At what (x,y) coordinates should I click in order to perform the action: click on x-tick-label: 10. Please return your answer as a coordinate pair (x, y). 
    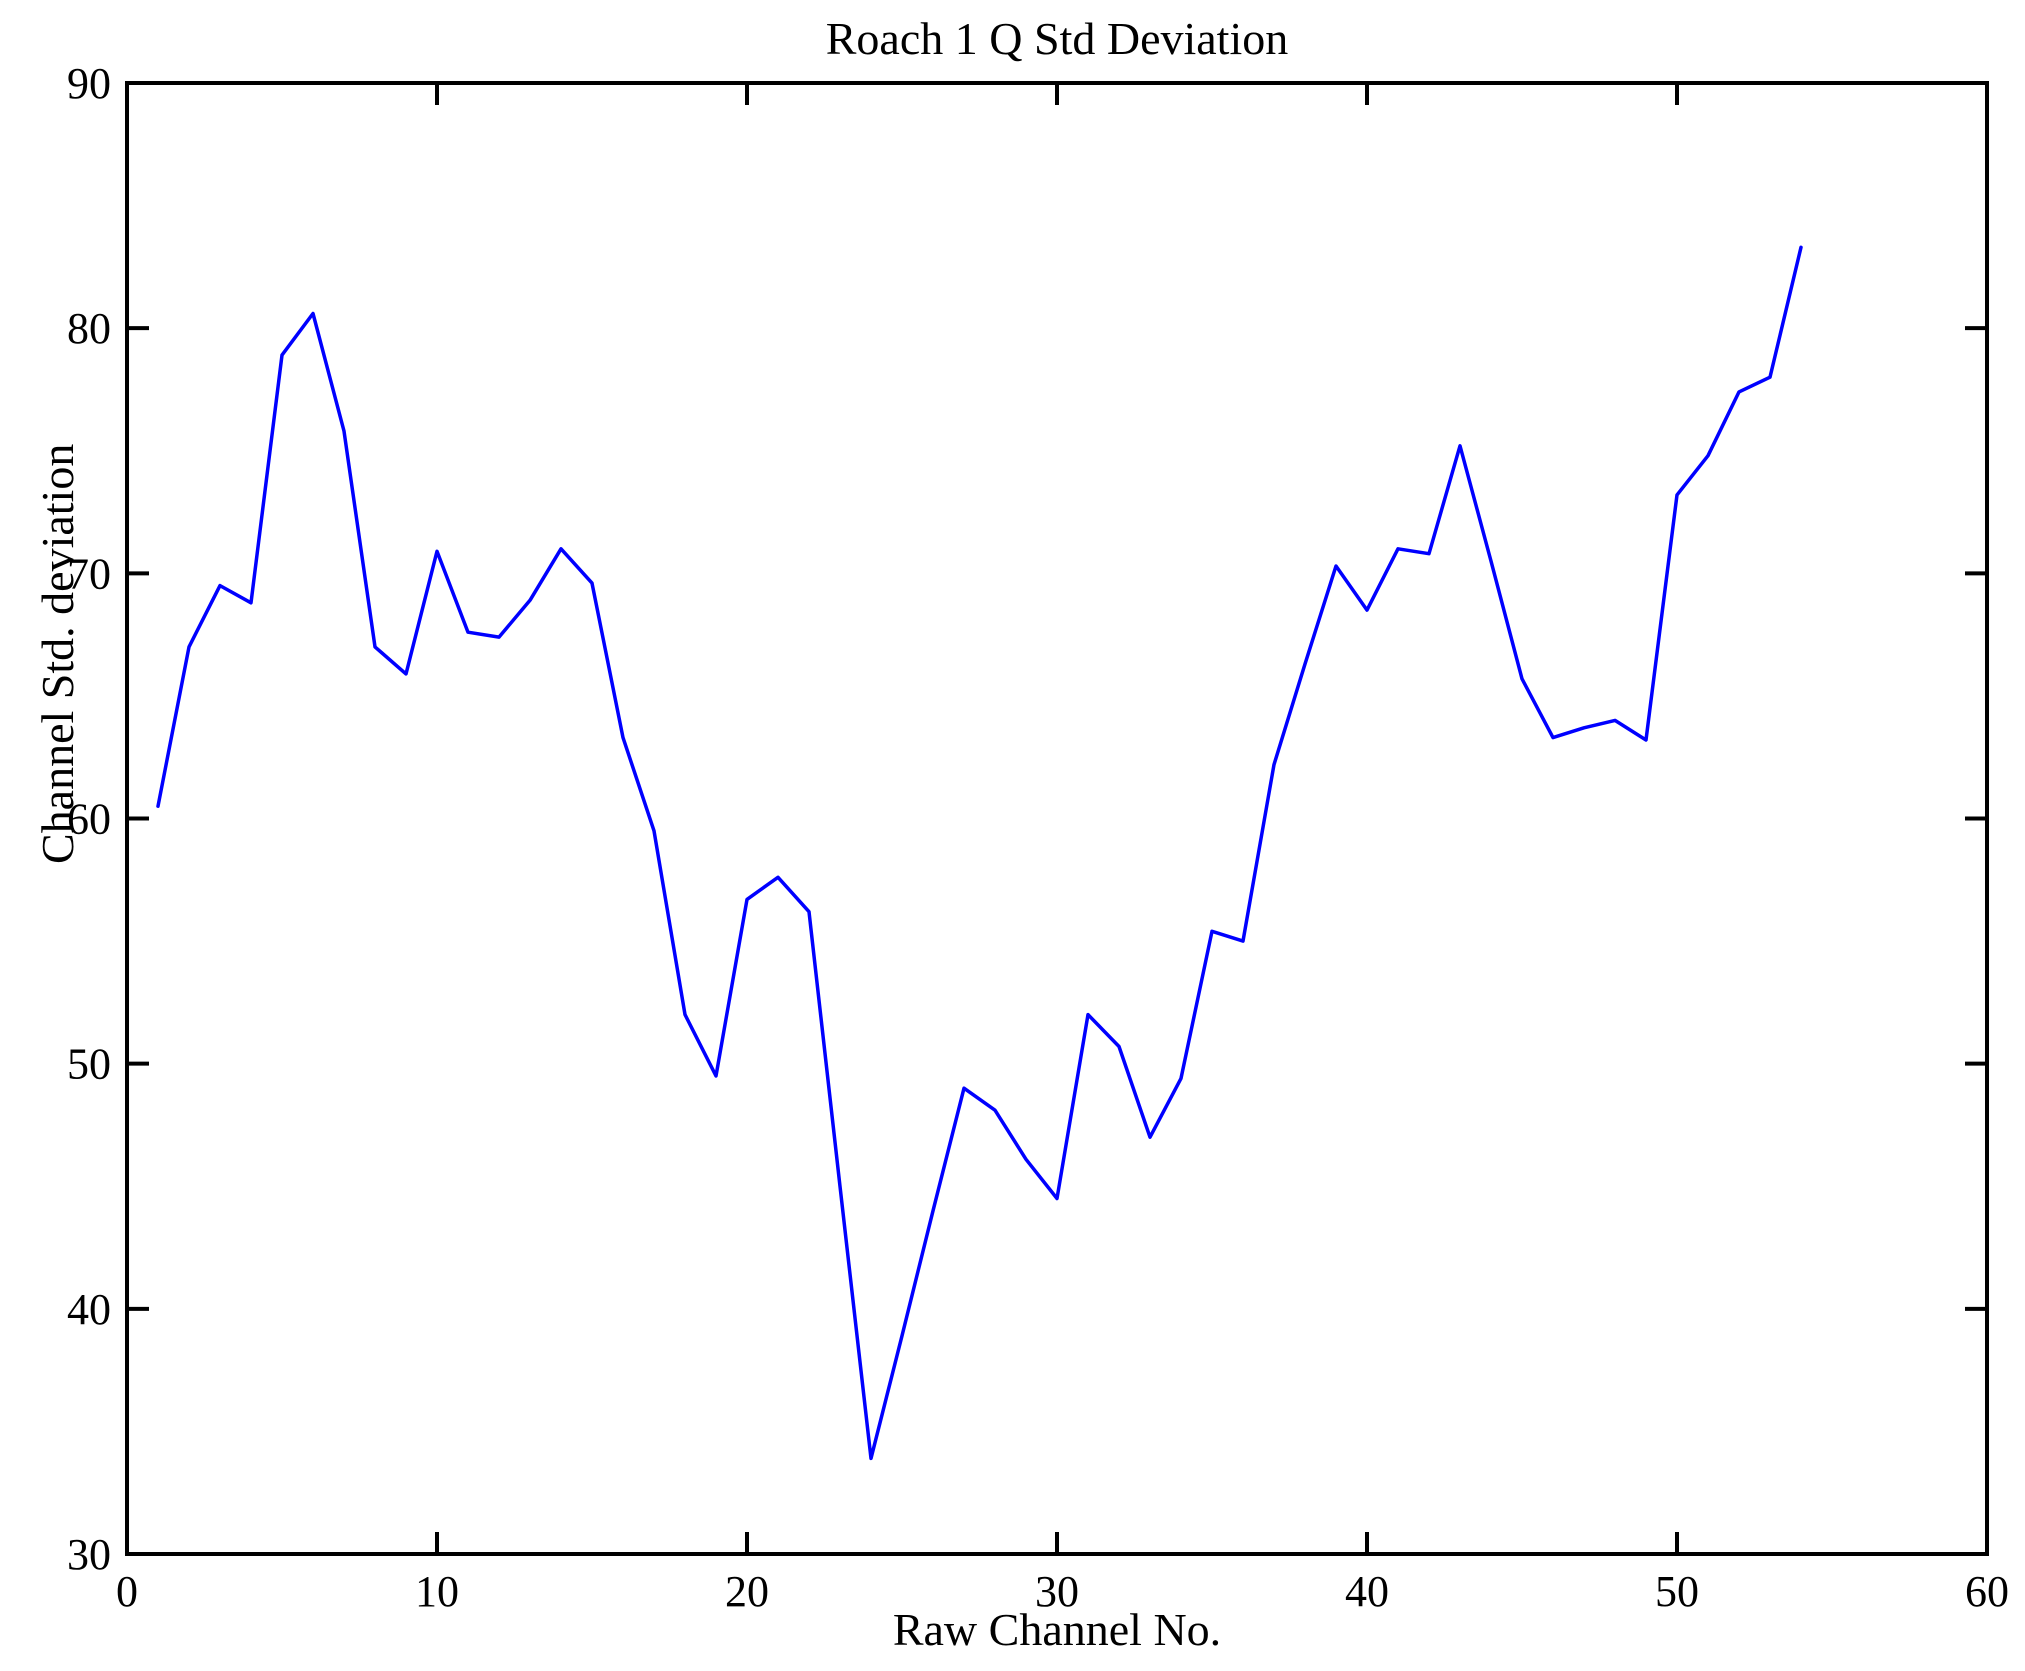
    Looking at the image, I should click on (437, 1591).